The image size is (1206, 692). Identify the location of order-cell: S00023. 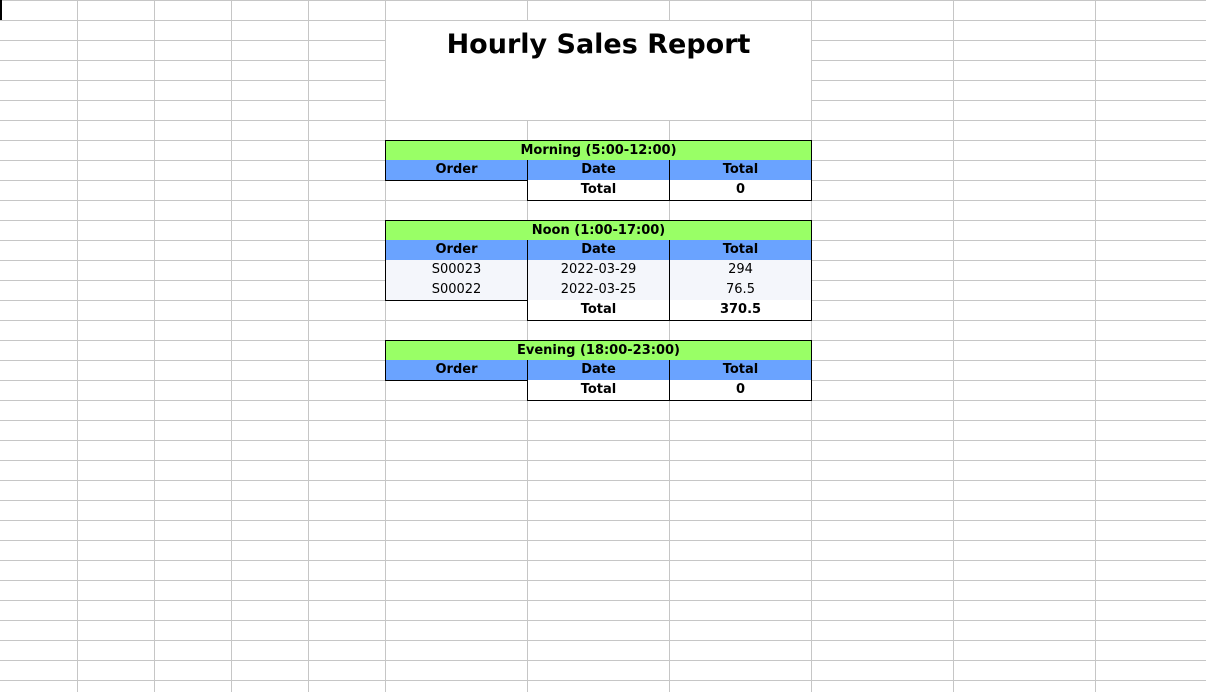
(456, 270).